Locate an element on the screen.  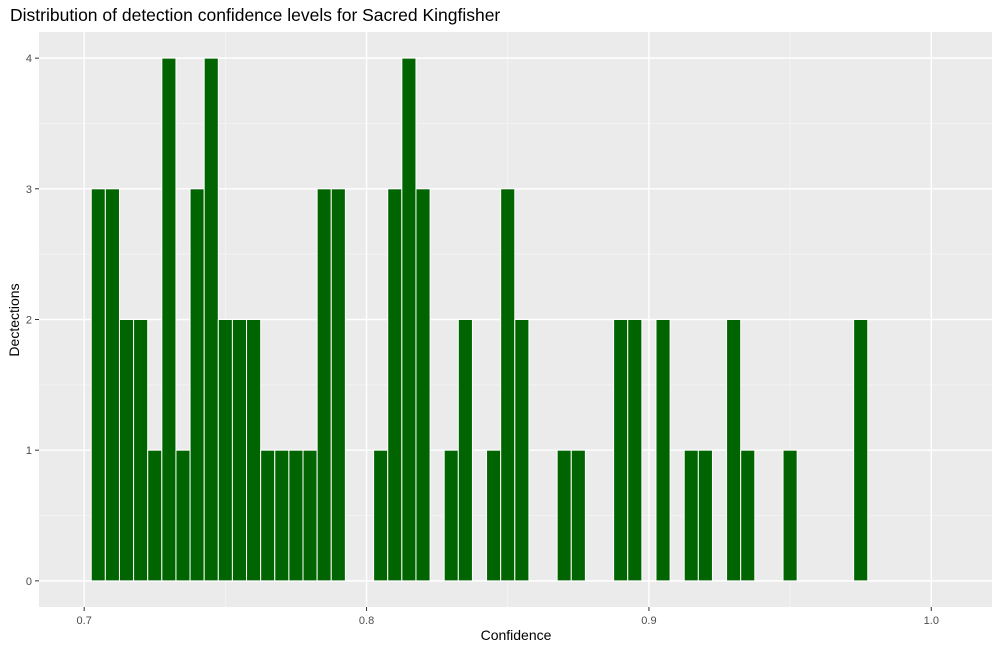
x-axis: 0.7 0.8 0.9 1.0 is located at coordinates (508, 617).